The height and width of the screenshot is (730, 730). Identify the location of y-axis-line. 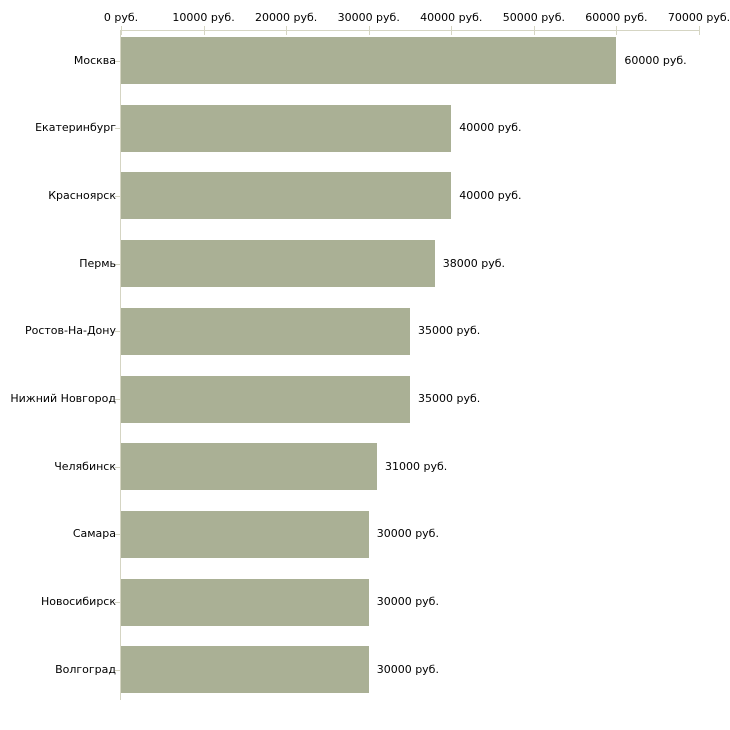
(120, 365).